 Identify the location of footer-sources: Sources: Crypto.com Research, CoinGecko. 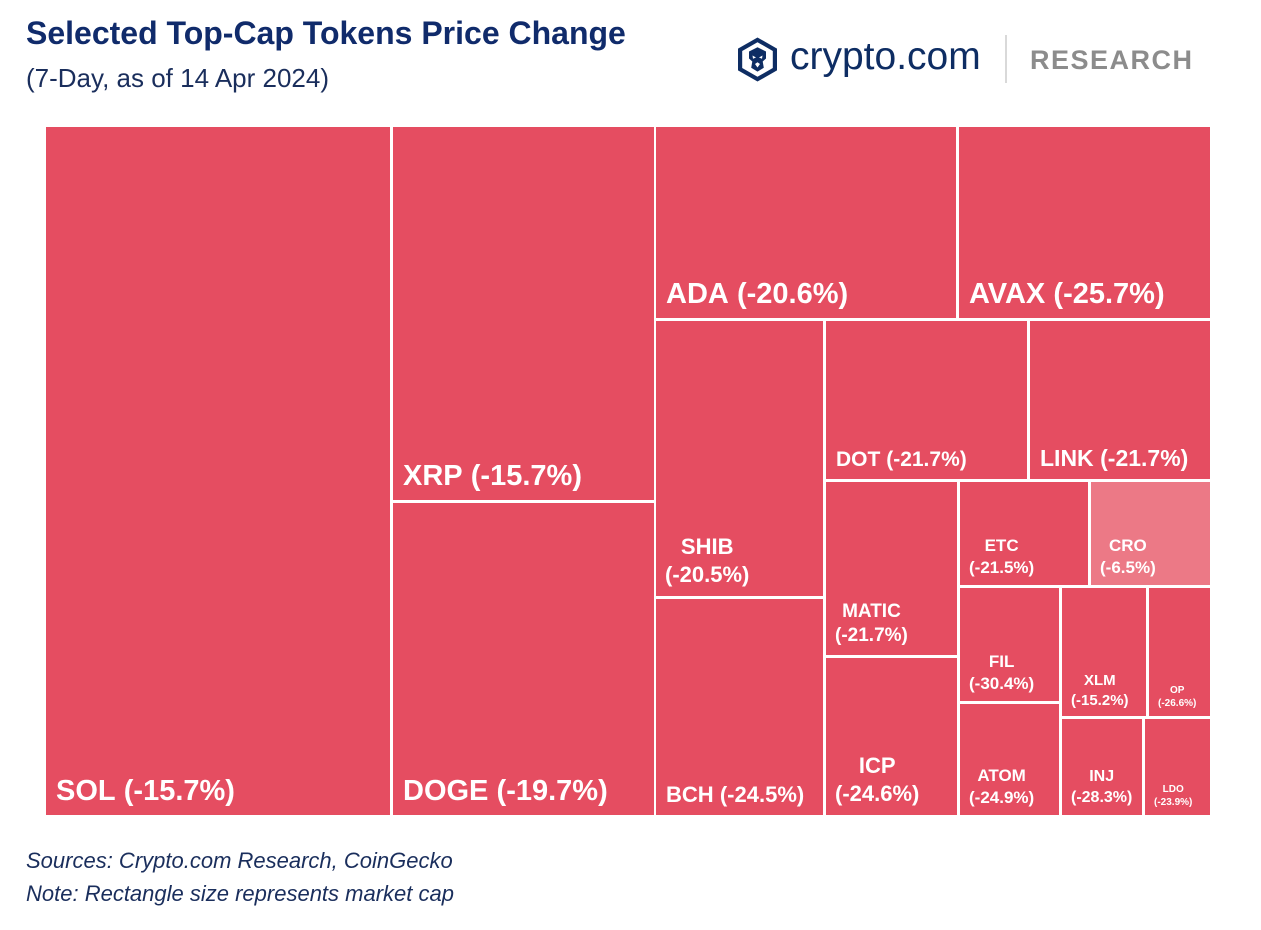
(239, 860).